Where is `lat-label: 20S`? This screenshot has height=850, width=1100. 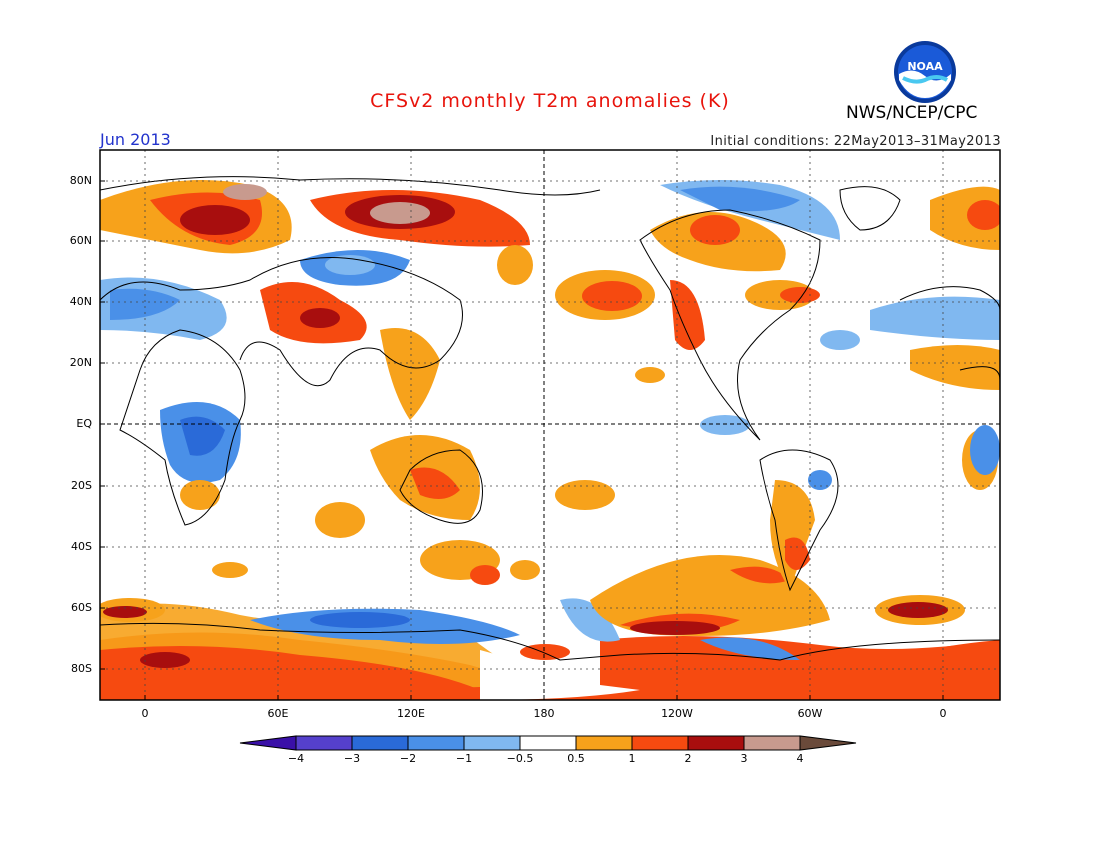
lat-label: 20S is located at coordinates (81, 485).